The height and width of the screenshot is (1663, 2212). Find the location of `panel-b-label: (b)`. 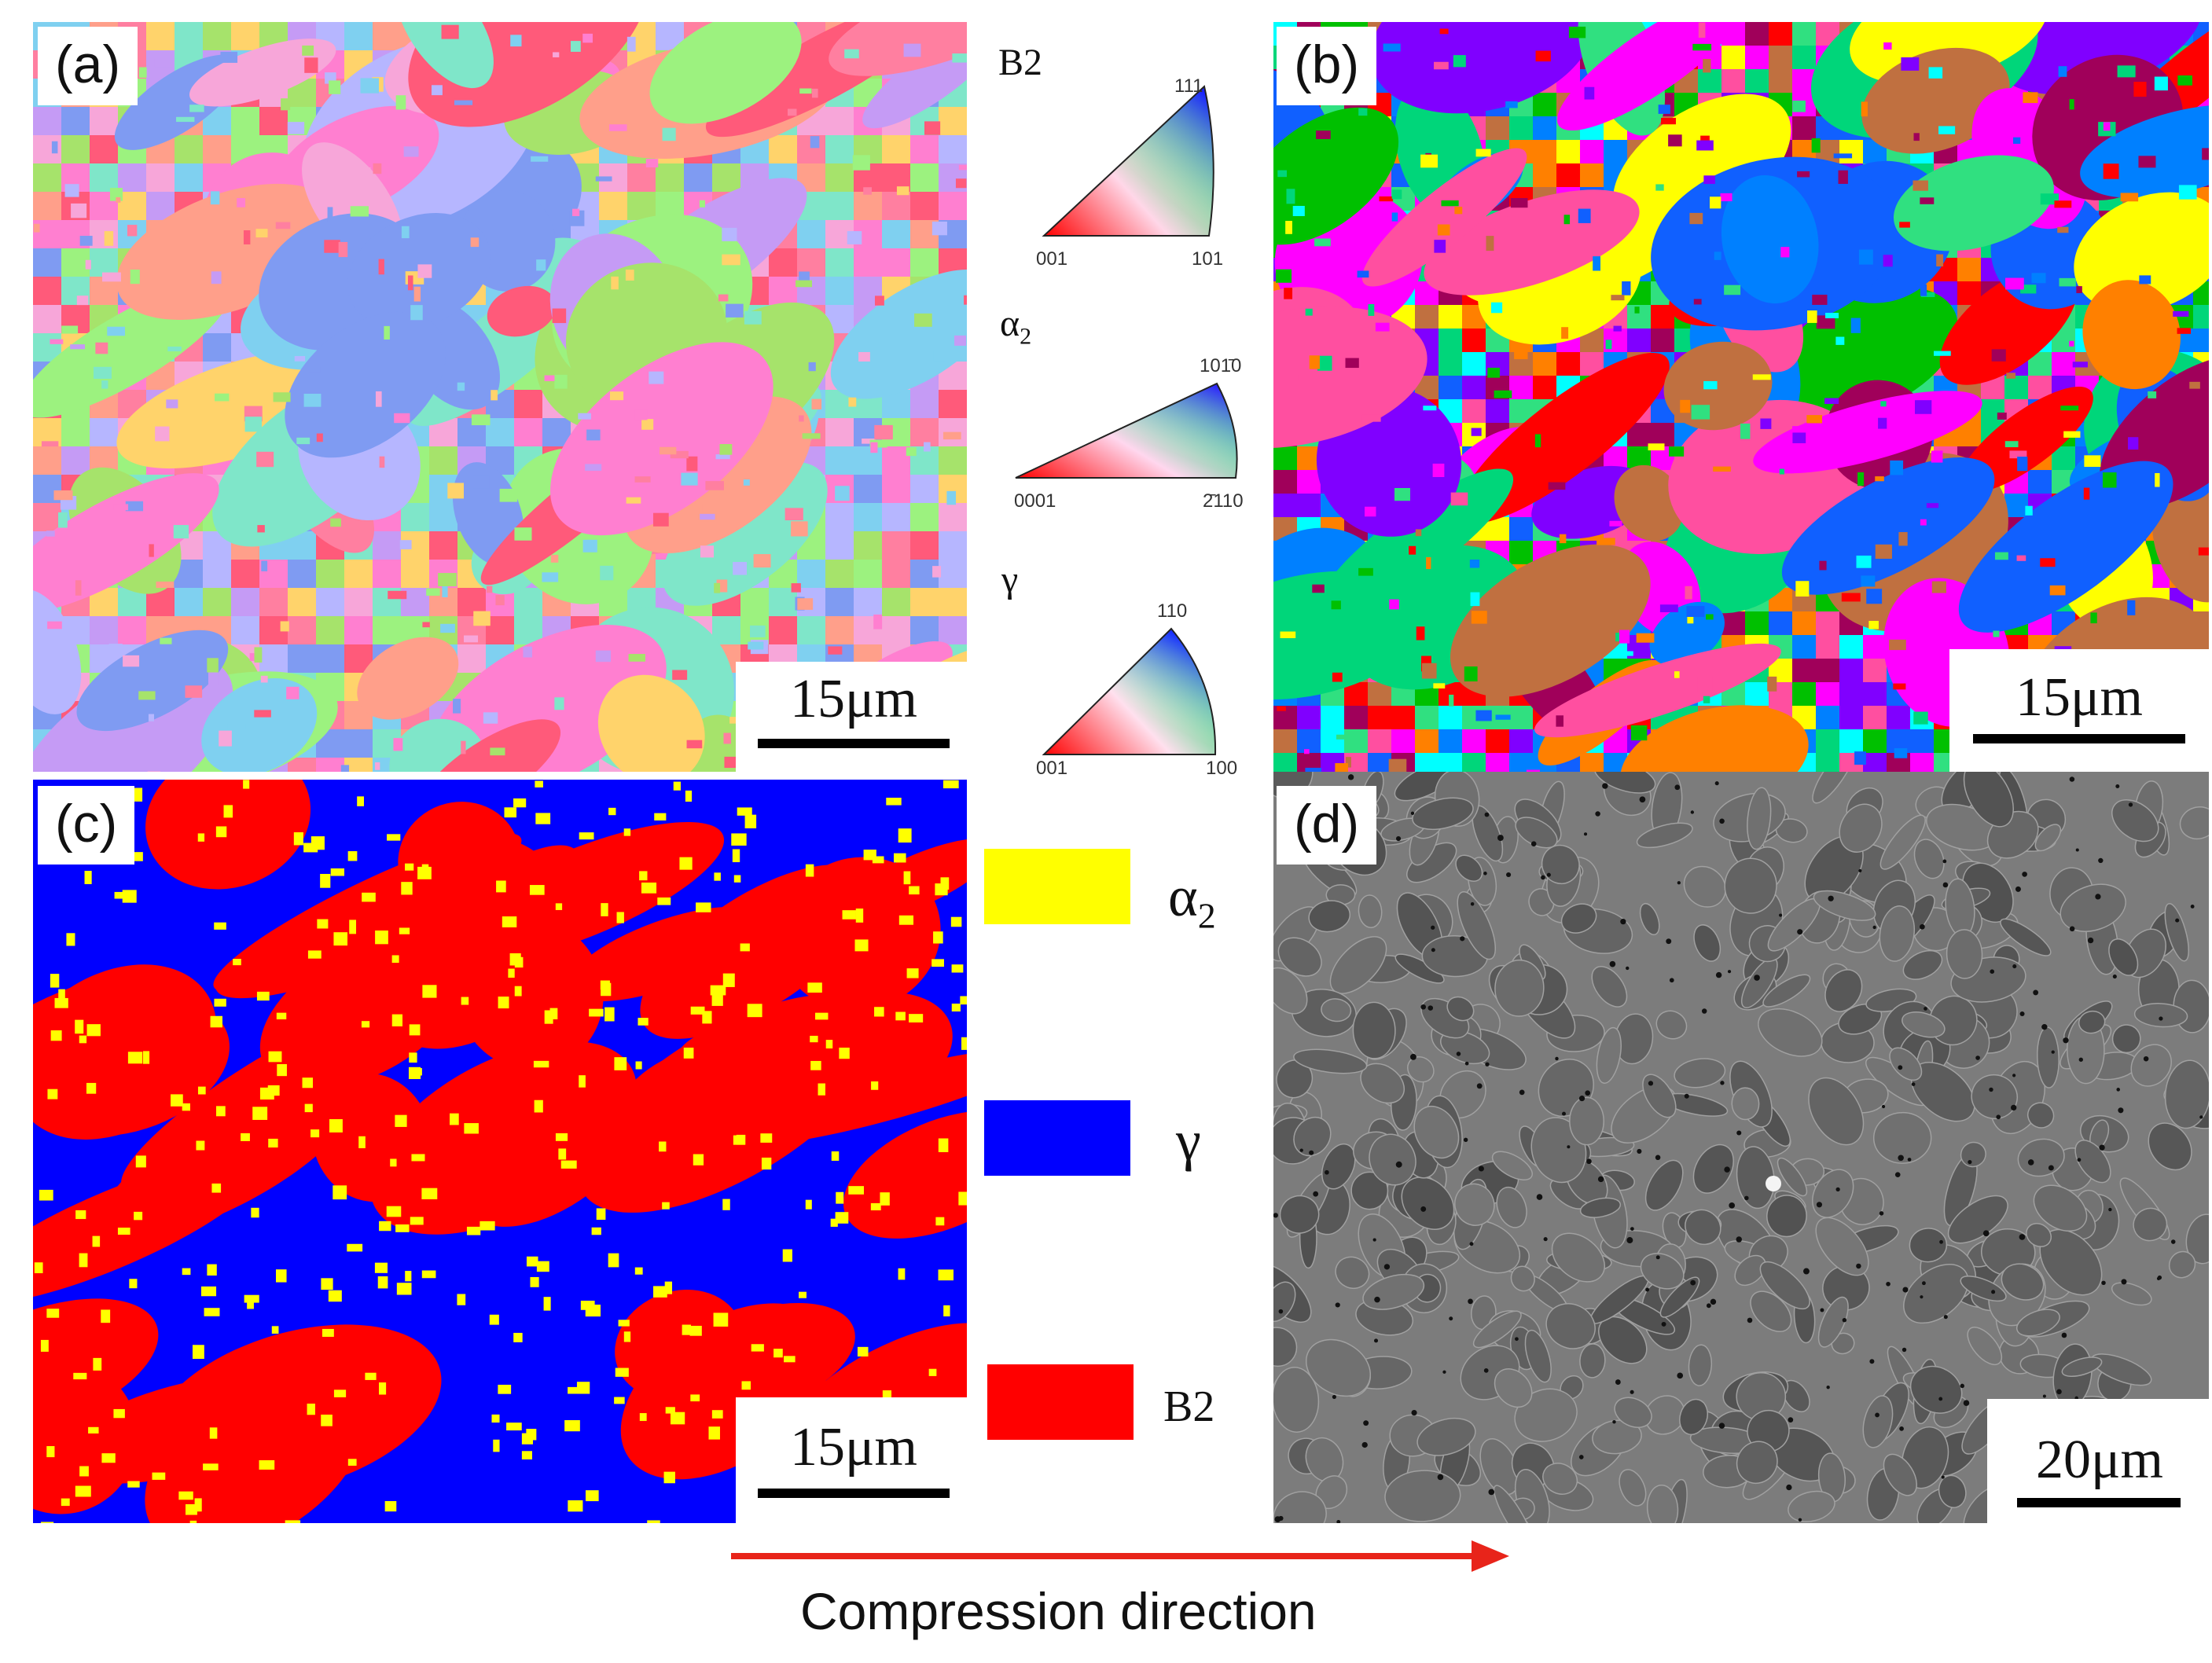

panel-b-label: (b) is located at coordinates (1327, 66).